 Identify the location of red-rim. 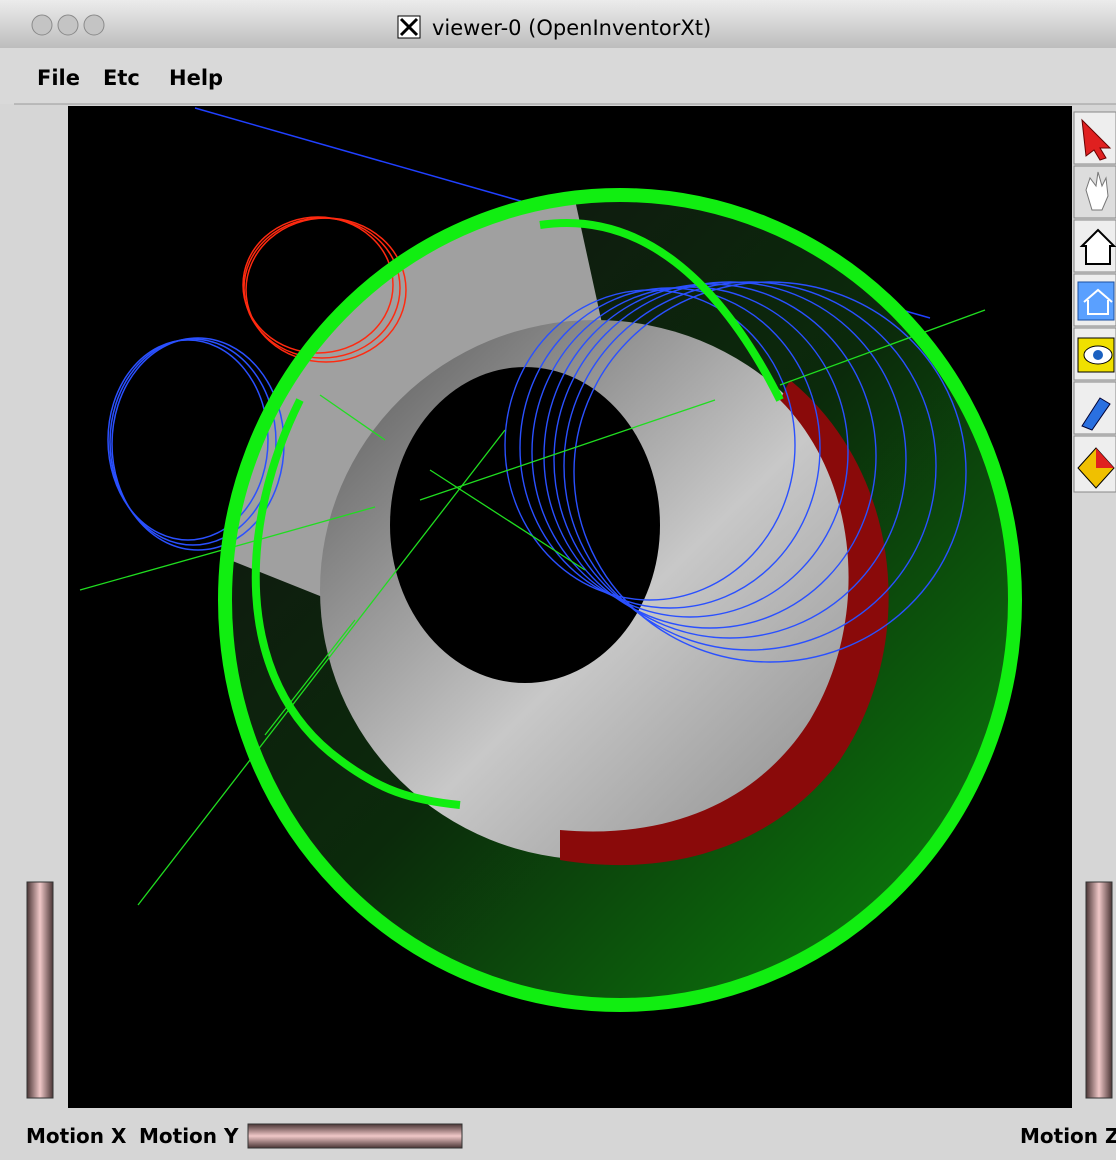
(724, 623).